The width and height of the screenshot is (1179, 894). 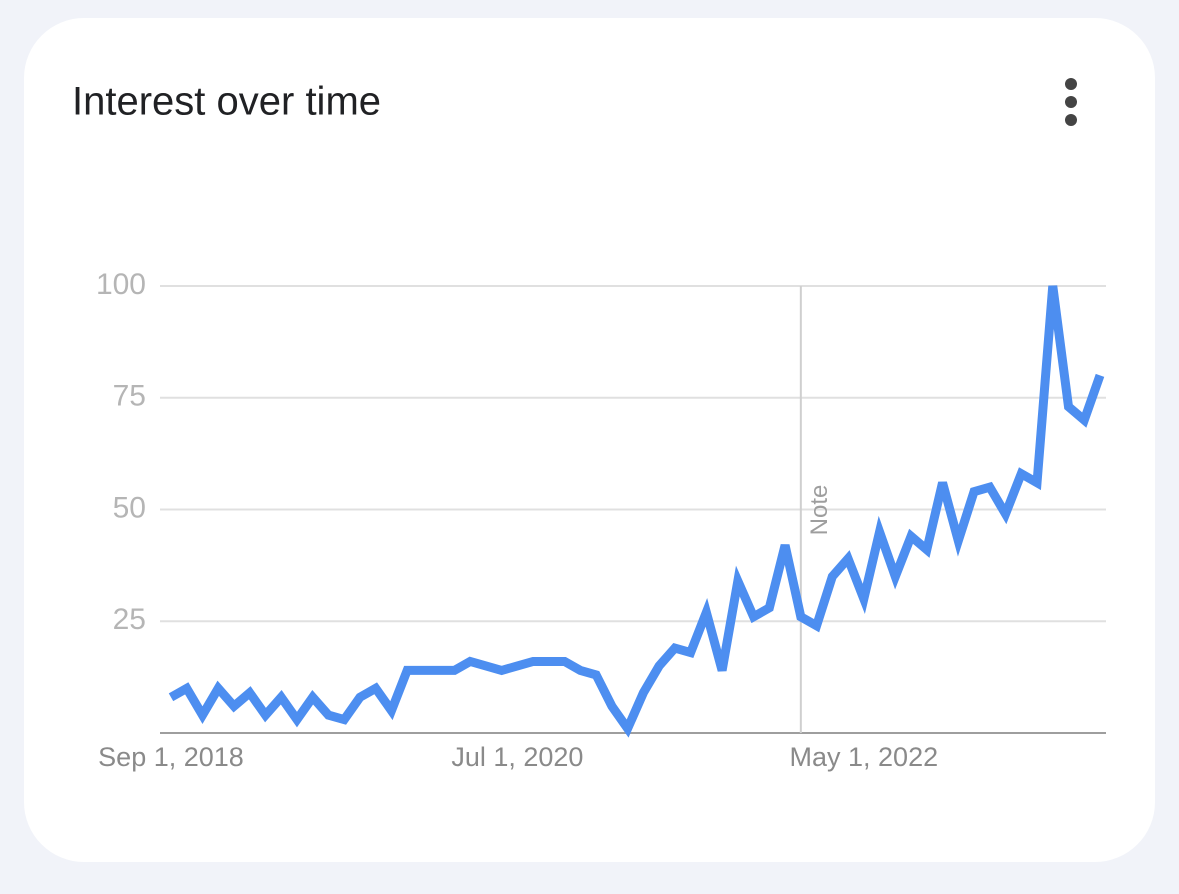 I want to click on x-tick-label: Jul 1, 2020, so click(x=517, y=757).